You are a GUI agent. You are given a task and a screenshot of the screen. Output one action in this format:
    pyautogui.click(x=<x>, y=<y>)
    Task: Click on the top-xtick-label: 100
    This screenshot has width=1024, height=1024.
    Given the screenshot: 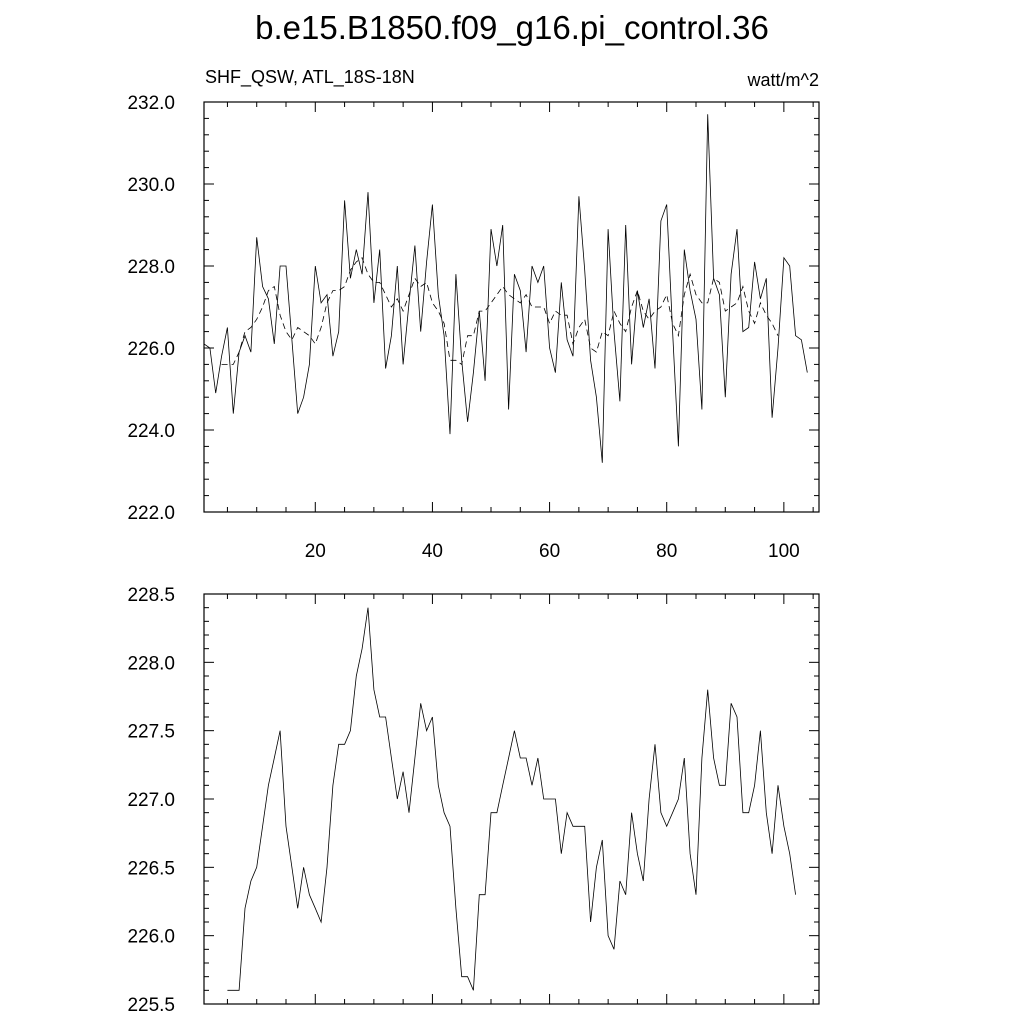 What is the action you would take?
    pyautogui.click(x=784, y=551)
    